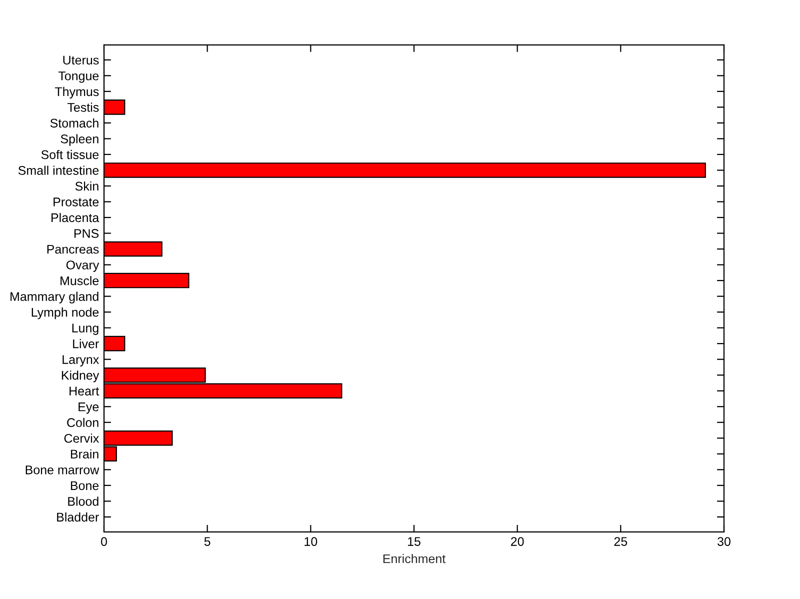 Image resolution: width=800 pixels, height=599 pixels. I want to click on y-tick-label: Colon, so click(82, 423).